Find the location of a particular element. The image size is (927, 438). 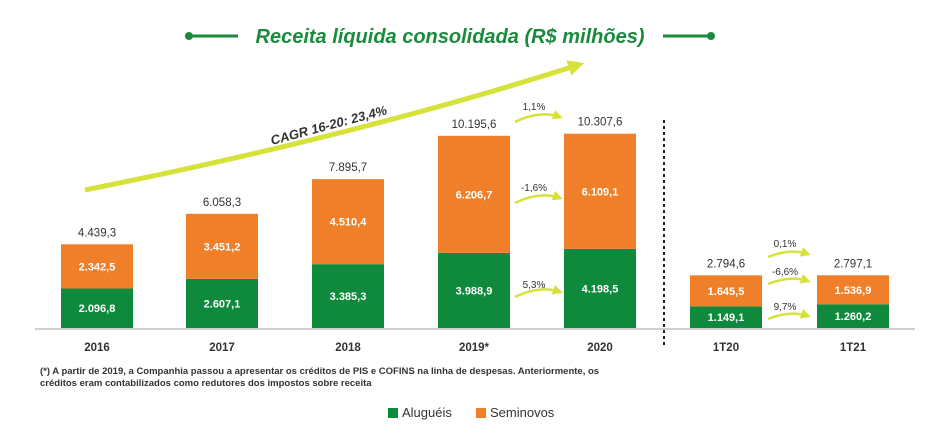

growth-label-q-seminovos: -6,6% is located at coordinates (785, 272).